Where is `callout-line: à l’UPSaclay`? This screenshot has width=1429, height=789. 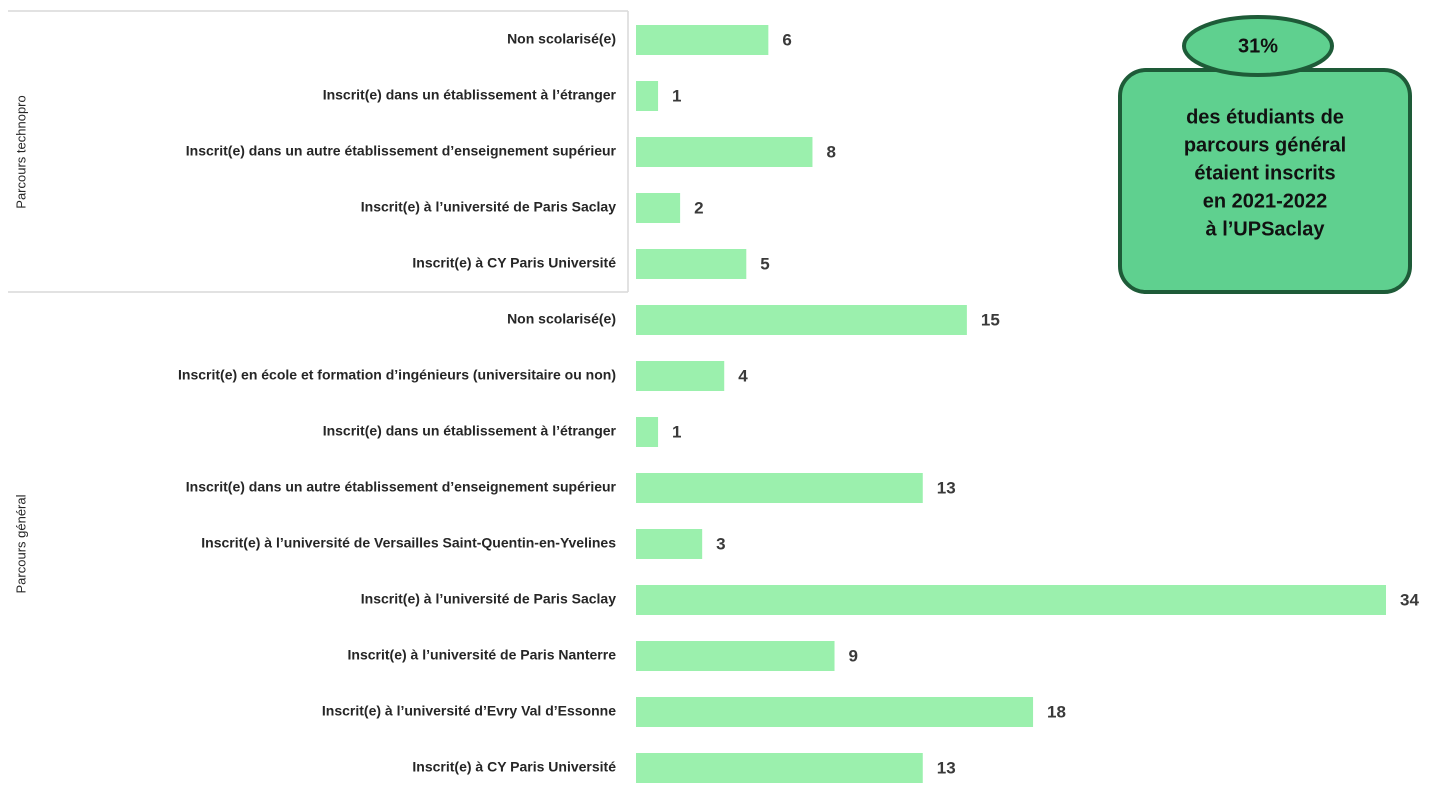
callout-line: à l’UPSaclay is located at coordinates (1266, 229).